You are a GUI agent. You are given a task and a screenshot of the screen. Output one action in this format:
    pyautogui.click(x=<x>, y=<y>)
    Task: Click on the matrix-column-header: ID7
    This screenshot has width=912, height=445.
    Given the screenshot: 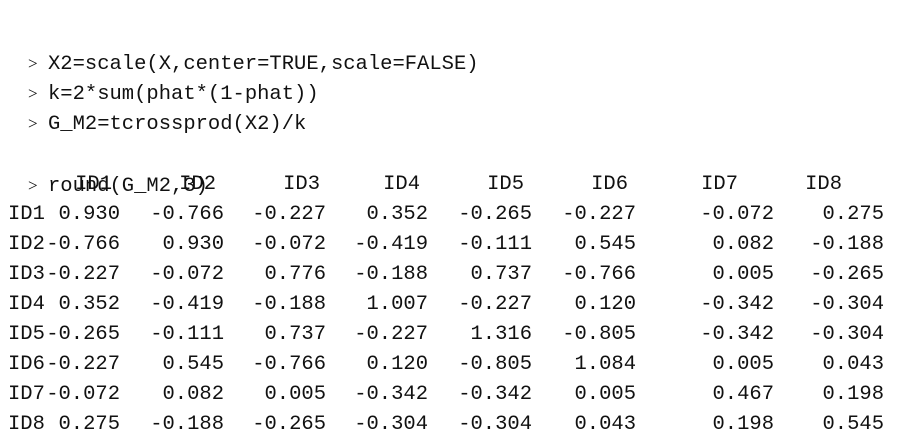 What is the action you would take?
    pyautogui.click(x=719, y=184)
    